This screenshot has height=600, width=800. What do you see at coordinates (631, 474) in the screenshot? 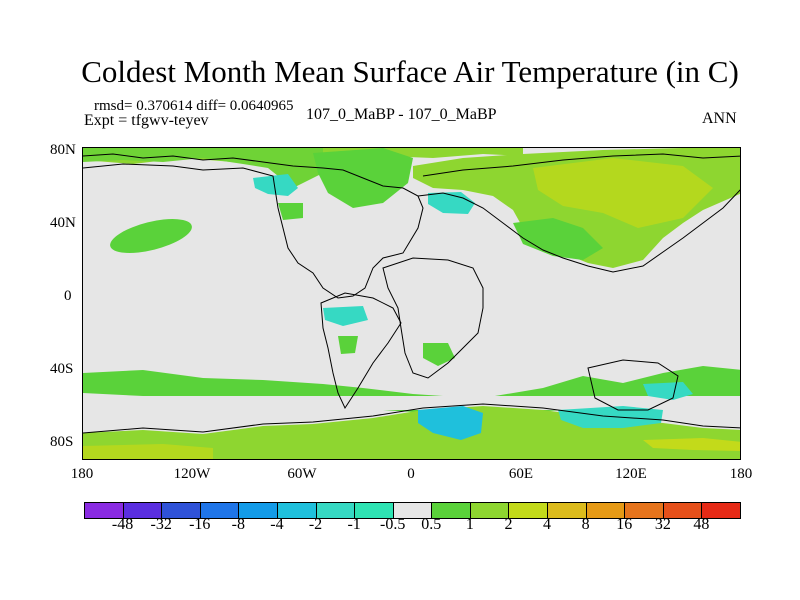
I see `x-tick-label: 120E` at bounding box center [631, 474].